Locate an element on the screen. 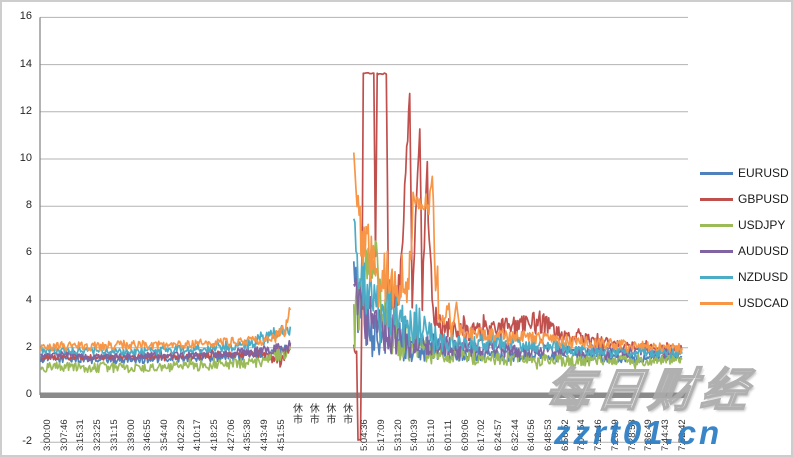 This screenshot has width=793, height=457. series-line-nzdusd-a is located at coordinates (166, 340).